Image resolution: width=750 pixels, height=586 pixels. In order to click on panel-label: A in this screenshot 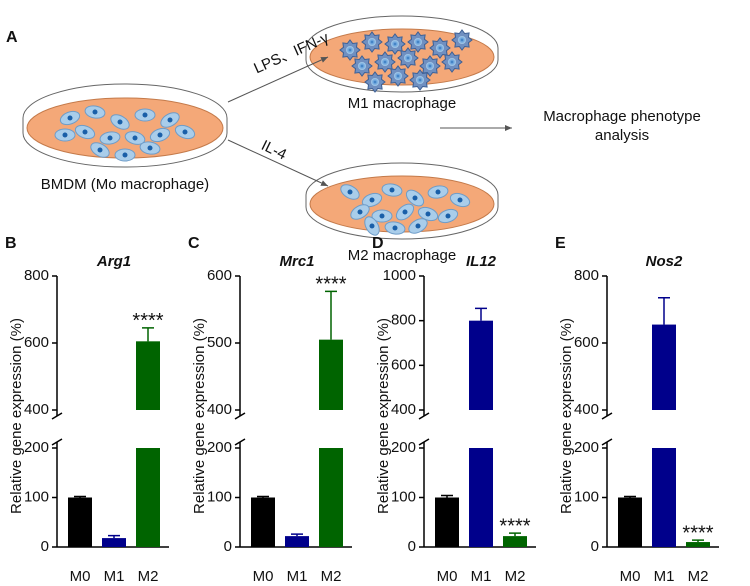, I will do `click(12, 37)`.